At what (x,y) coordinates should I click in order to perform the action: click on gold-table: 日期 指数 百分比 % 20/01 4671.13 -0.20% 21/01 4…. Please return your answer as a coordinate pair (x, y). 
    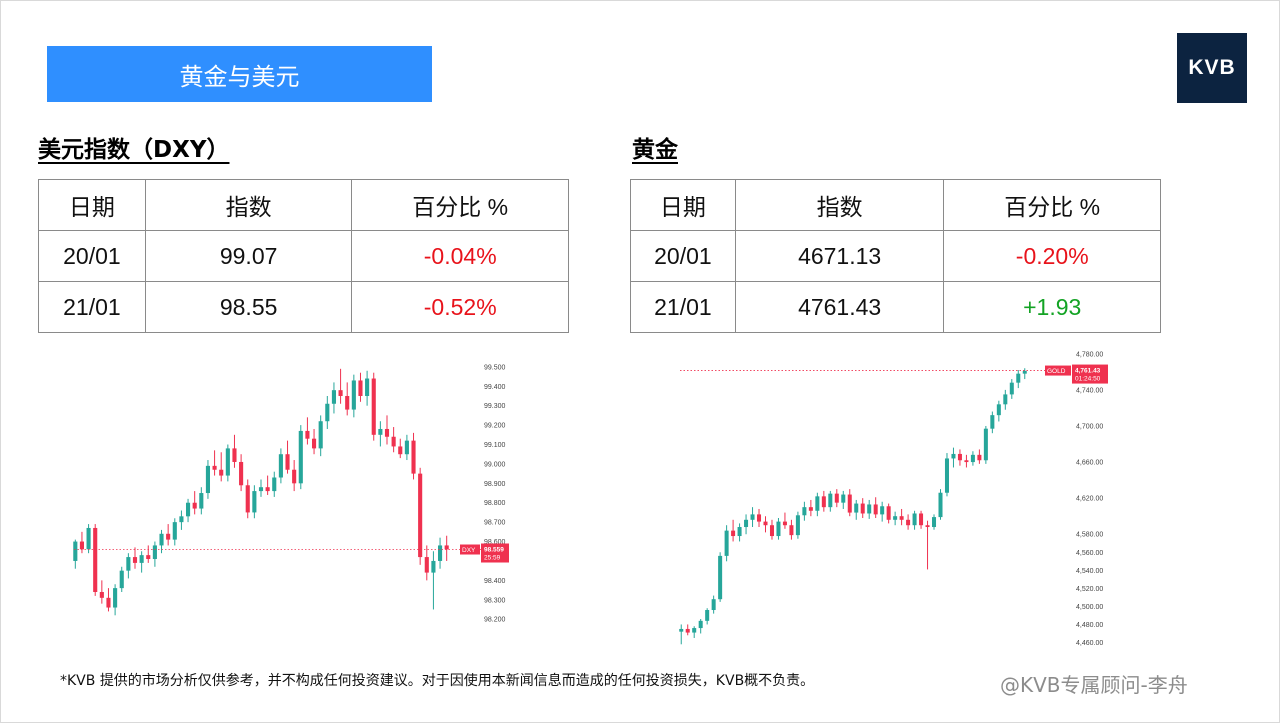
    Looking at the image, I should click on (895, 256).